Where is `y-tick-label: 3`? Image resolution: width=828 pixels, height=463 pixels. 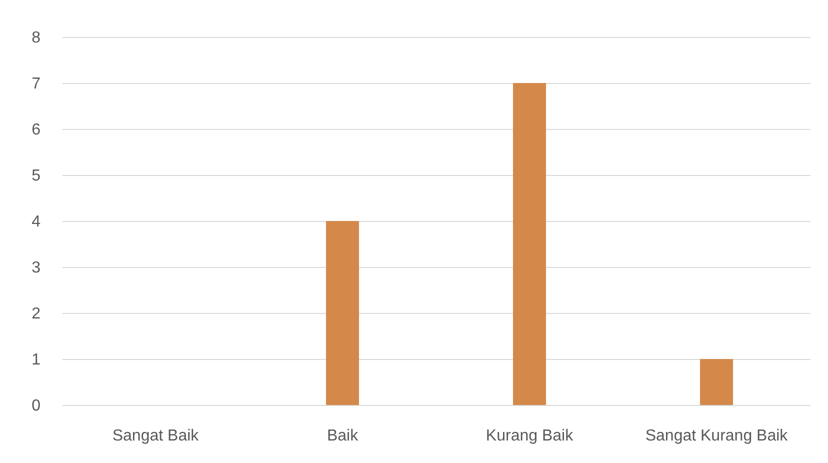 y-tick-label: 3 is located at coordinates (36, 268).